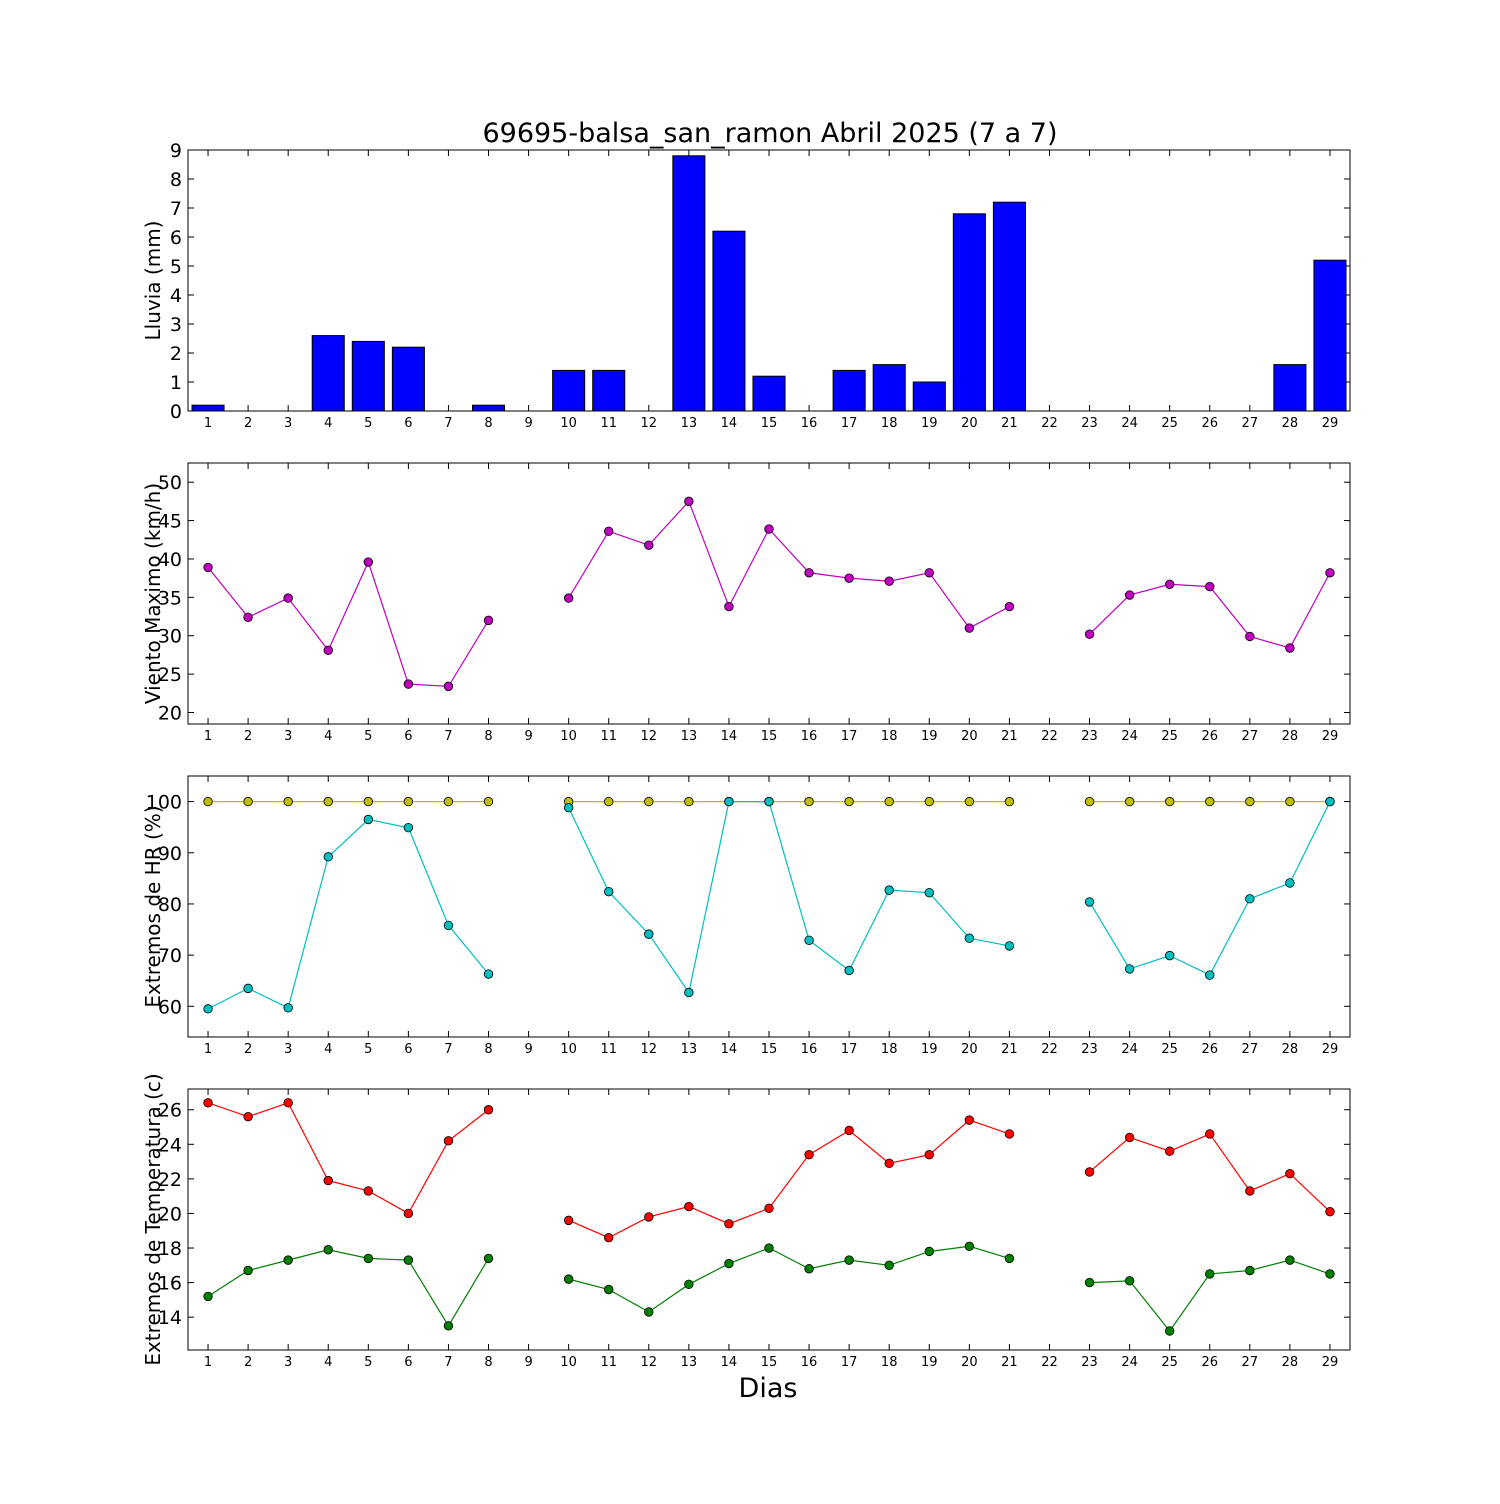  I want to click on y-tick-label: 4, so click(176, 296).